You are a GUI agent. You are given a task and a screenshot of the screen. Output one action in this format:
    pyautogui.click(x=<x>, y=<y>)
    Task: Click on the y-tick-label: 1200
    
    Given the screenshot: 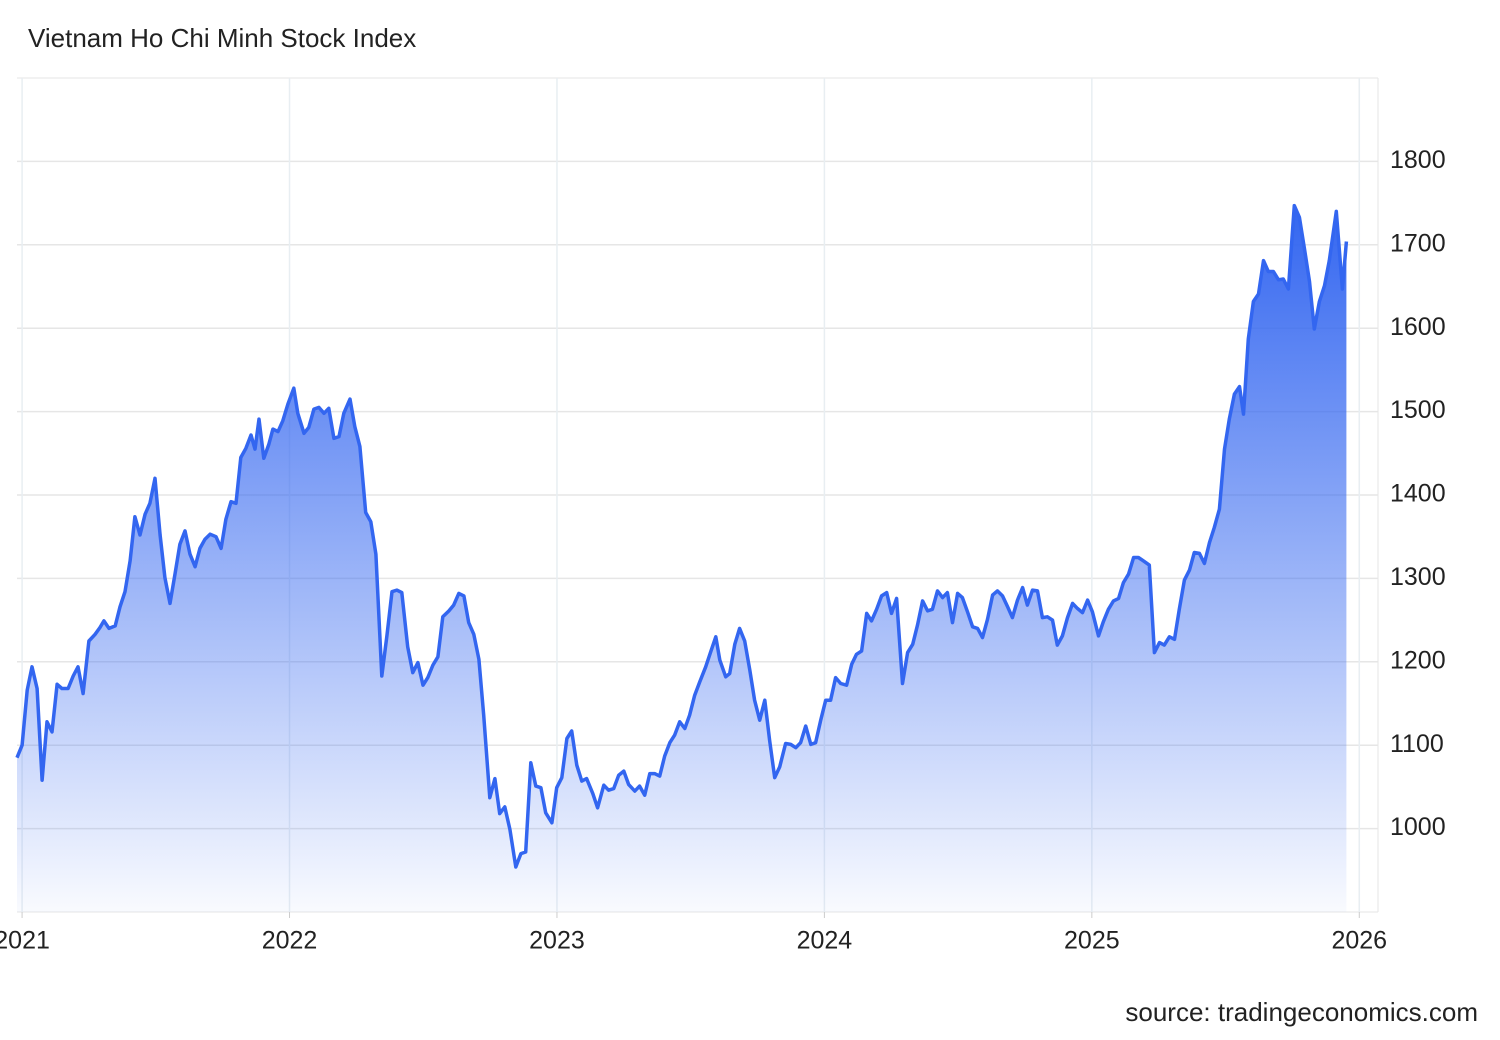 What is the action you would take?
    pyautogui.click(x=1418, y=660)
    